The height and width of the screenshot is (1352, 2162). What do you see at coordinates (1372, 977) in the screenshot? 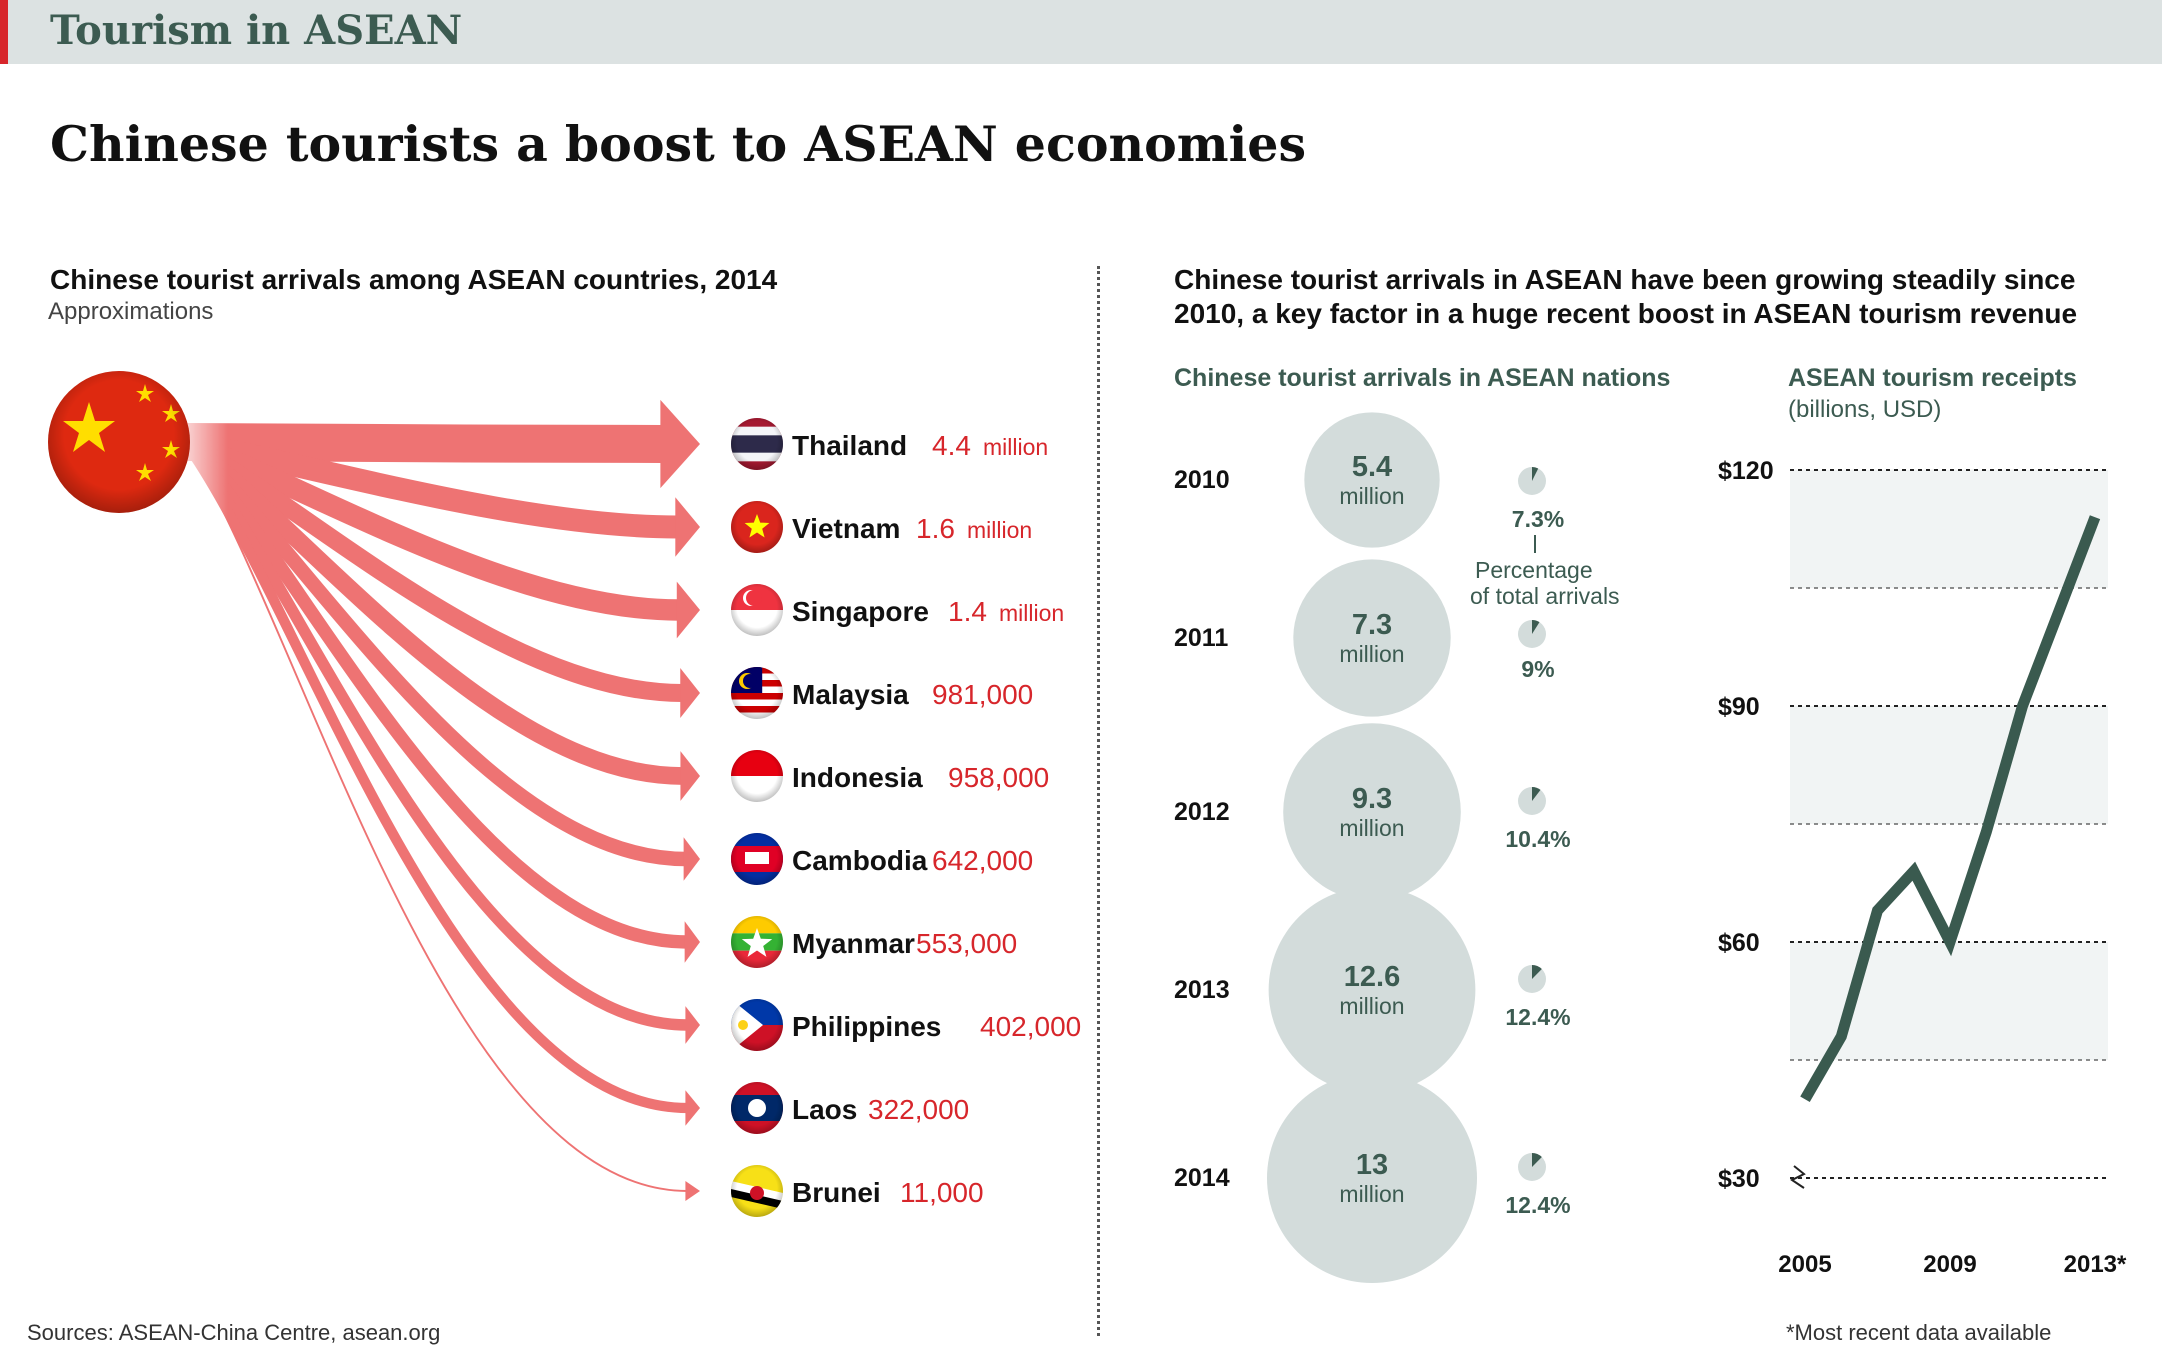
I see `bubble-value: 12.6` at bounding box center [1372, 977].